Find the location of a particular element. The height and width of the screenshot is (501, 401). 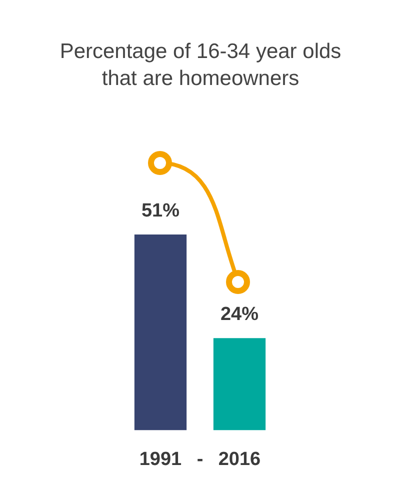

chart-title: Percentage of 16-34 year olds that are homeowners is located at coordinates (200, 65).